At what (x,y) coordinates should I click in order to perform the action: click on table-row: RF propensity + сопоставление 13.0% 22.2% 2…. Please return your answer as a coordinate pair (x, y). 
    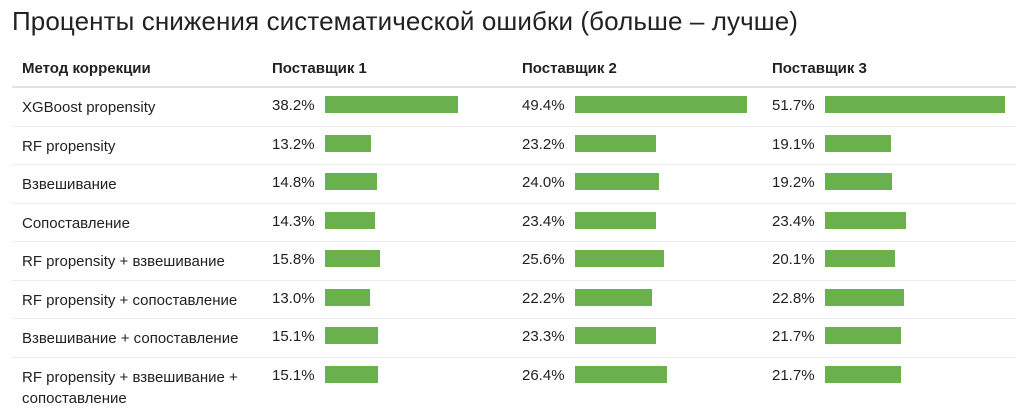
    Looking at the image, I should click on (514, 300).